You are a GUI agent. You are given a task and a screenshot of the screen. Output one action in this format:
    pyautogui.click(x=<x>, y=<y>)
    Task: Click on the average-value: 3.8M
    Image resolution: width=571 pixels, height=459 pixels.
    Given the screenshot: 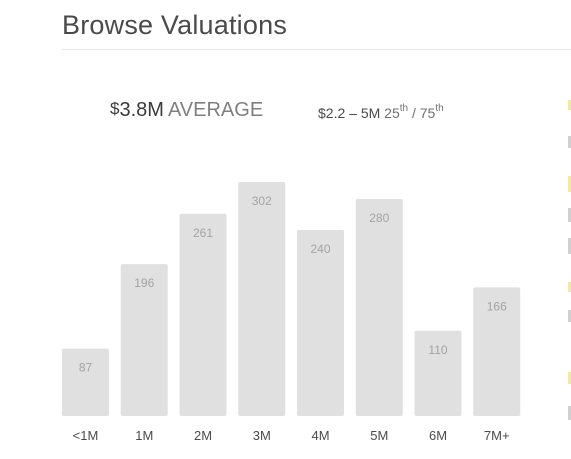 What is the action you would take?
    pyautogui.click(x=141, y=110)
    